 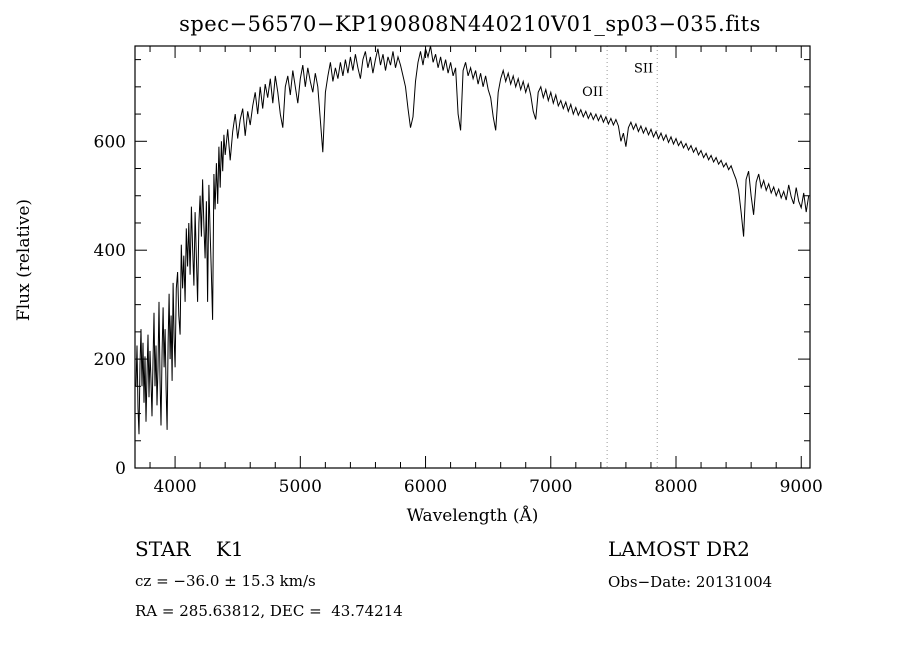 I want to click on obs-date: Obs−Date: 20131004, so click(x=690, y=582).